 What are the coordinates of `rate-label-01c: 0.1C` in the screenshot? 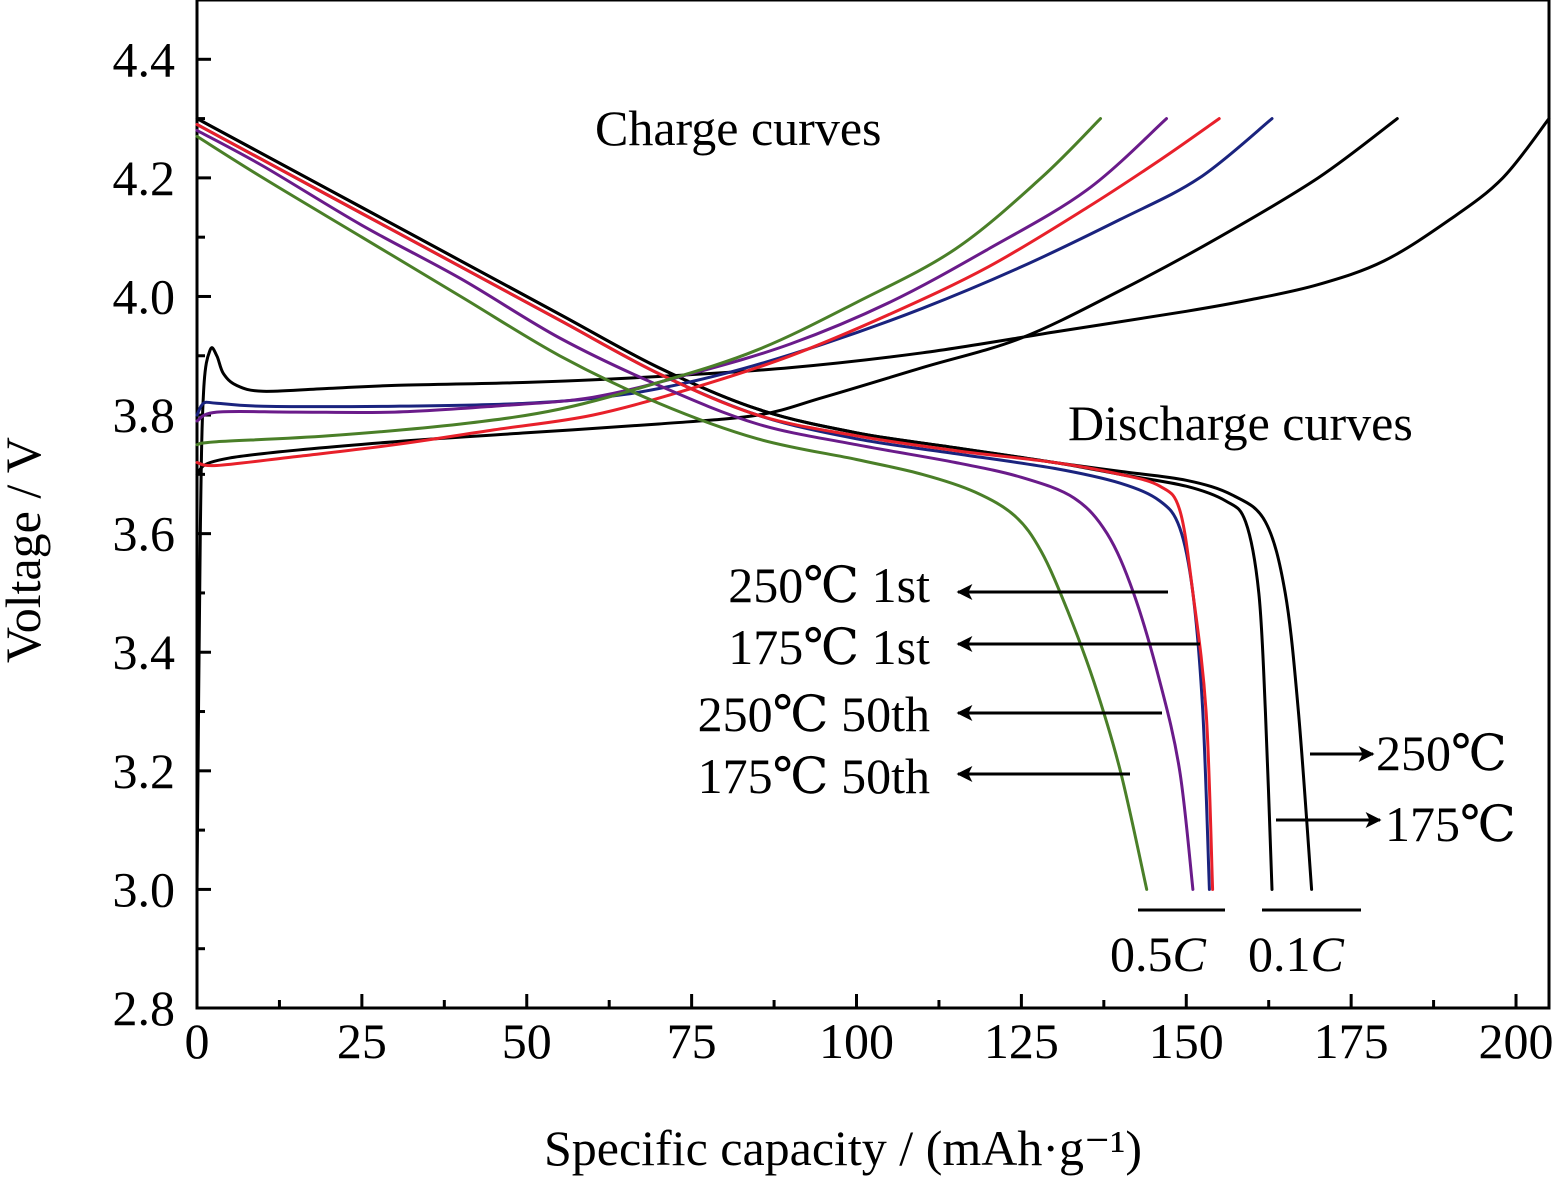 It's located at (1296, 954).